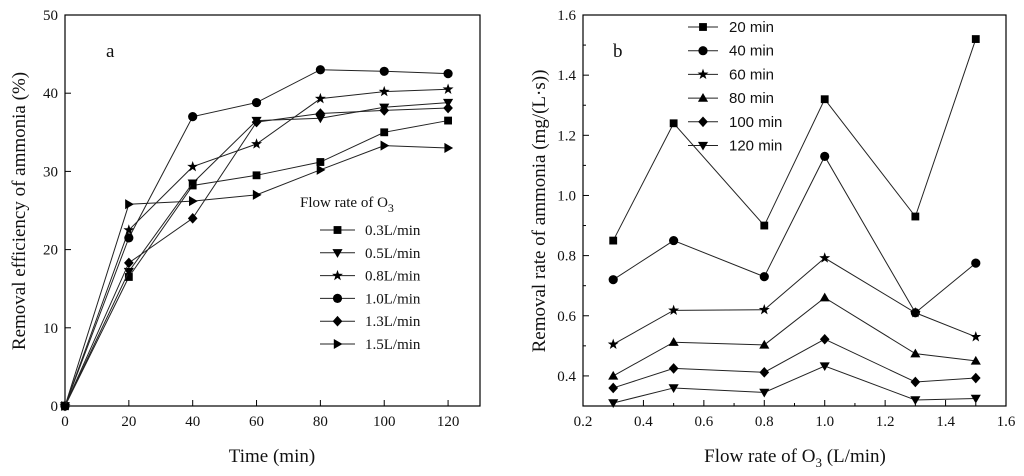 Image resolution: width=1024 pixels, height=476 pixels. Describe the element at coordinates (393, 254) in the screenshot. I see `panel-a-legend-label: 0.5L/min` at that location.